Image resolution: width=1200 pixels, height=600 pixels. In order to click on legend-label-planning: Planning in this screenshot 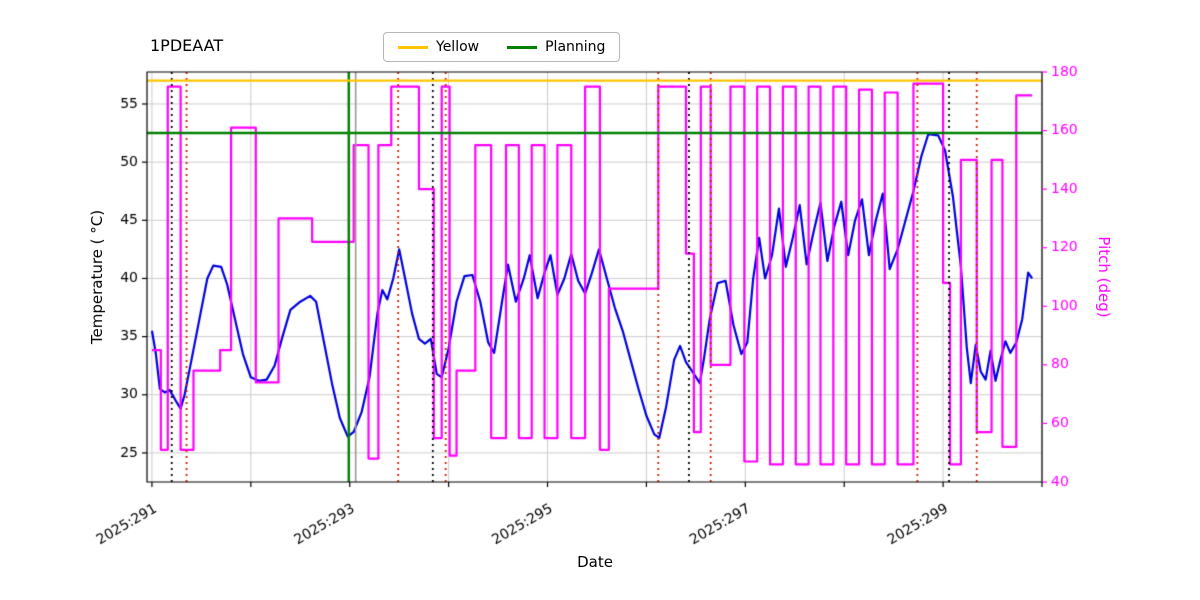, I will do `click(575, 47)`.